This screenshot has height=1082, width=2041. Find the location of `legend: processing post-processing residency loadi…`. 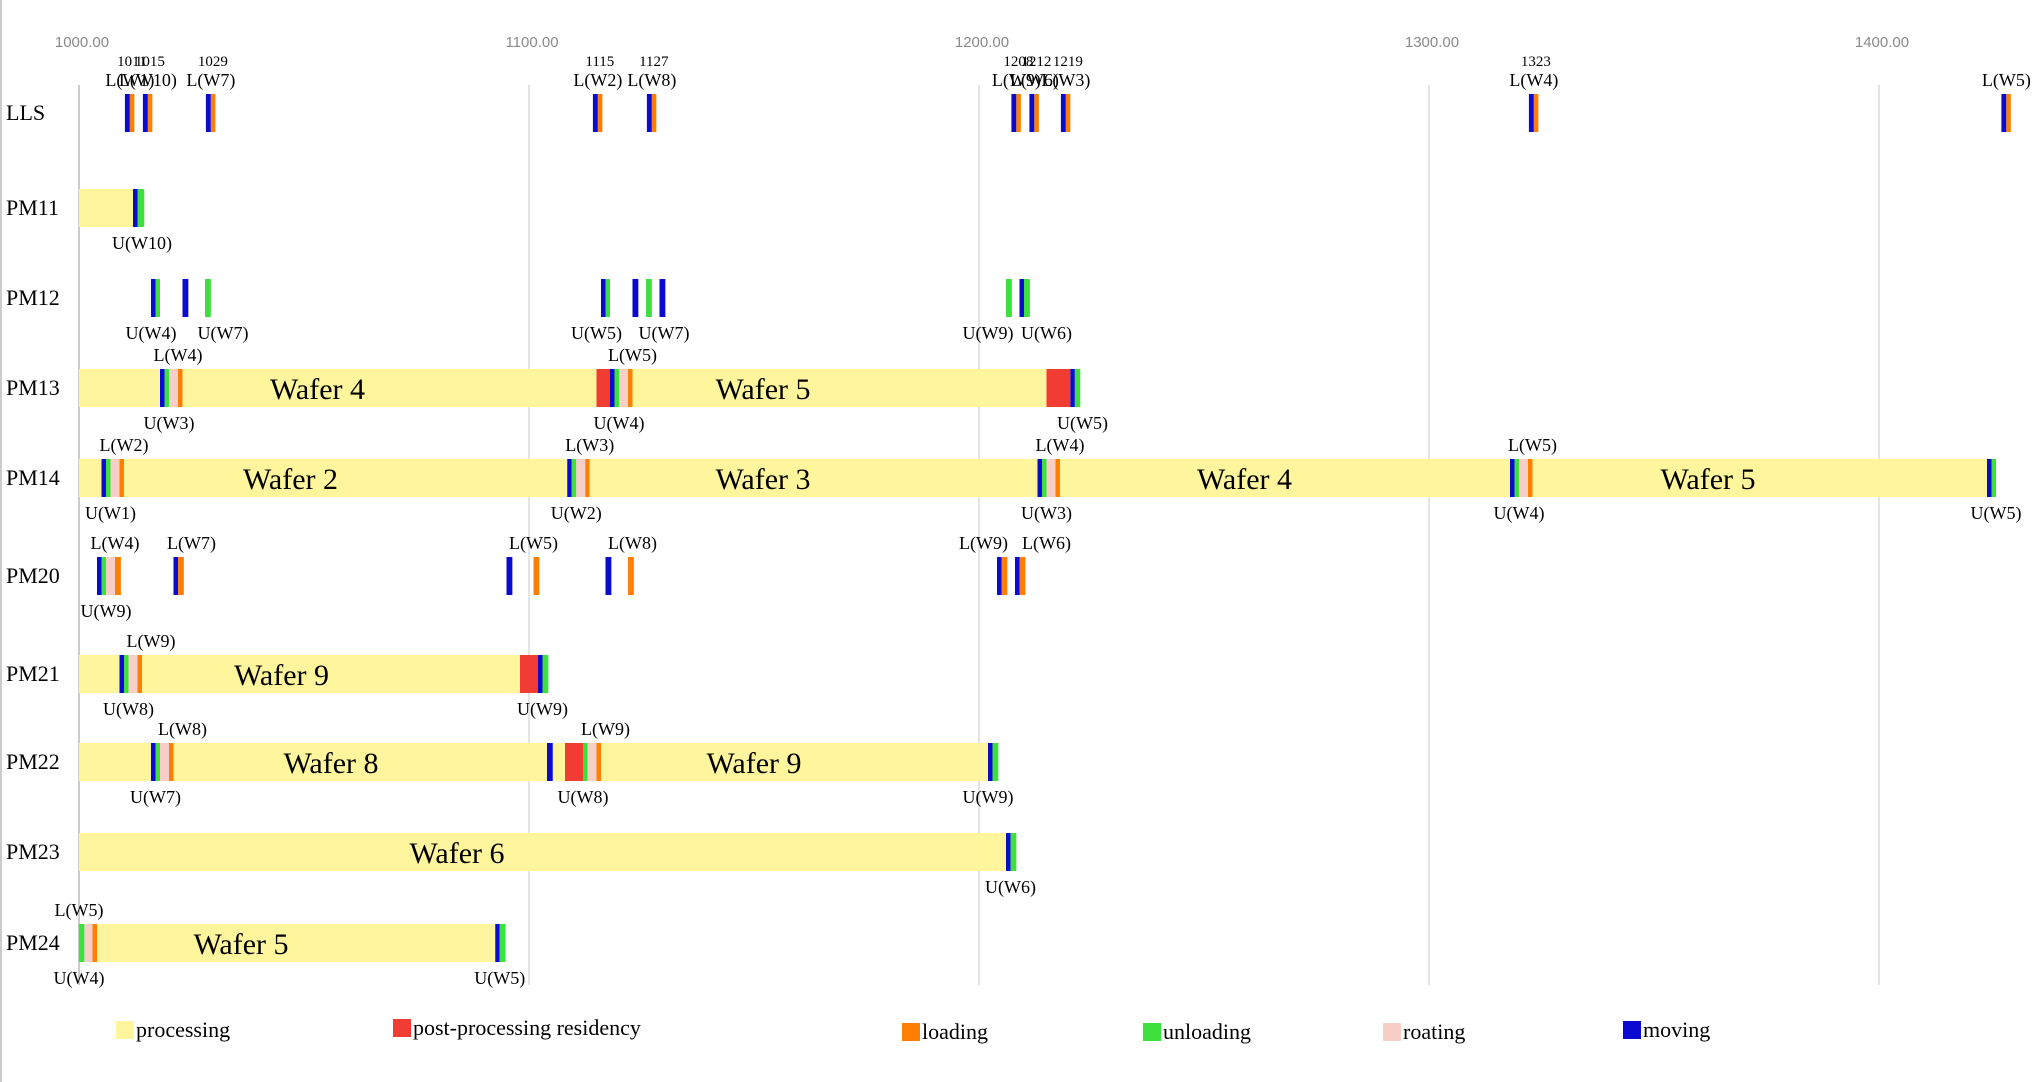

legend: processing post-processing residency loadi… is located at coordinates (913, 1029).